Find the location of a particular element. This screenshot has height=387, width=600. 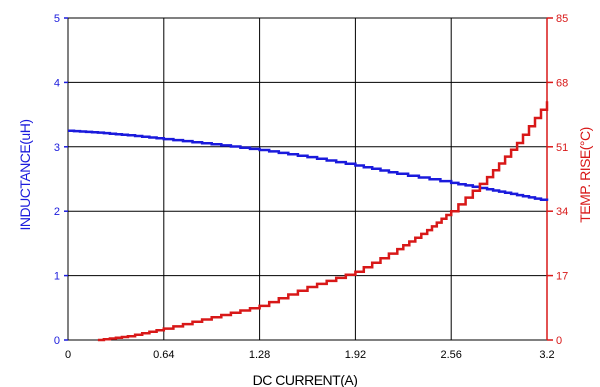

y-axis-left-title: INDUCTANCE(uH) is located at coordinates (25, 175).